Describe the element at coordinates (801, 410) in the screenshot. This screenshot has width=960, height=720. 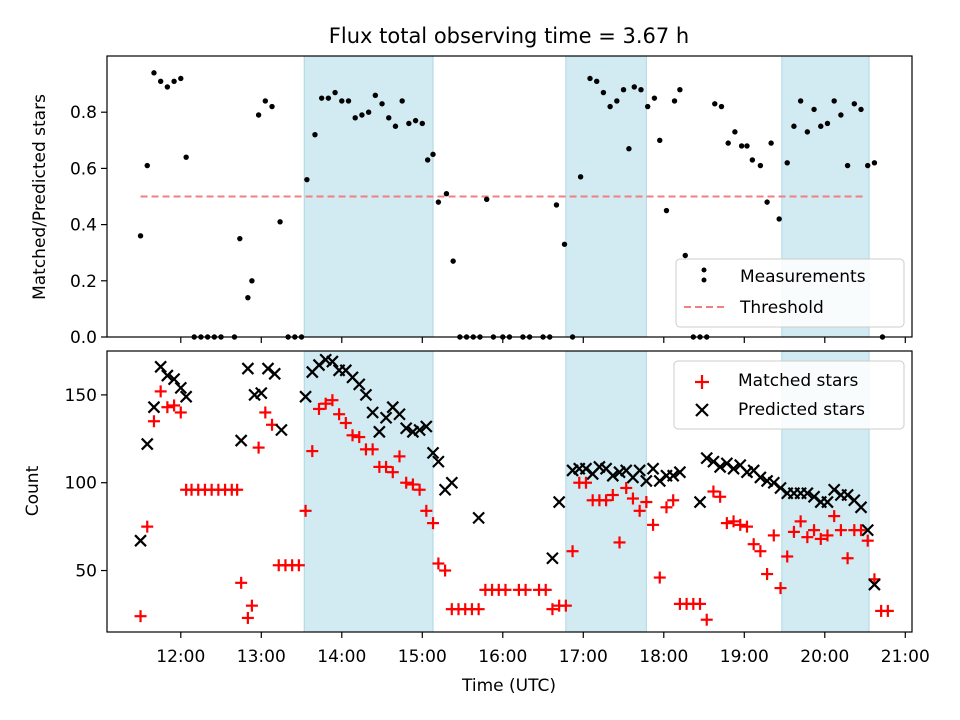
I see `legend-predicted-label: Predicted stars` at that location.